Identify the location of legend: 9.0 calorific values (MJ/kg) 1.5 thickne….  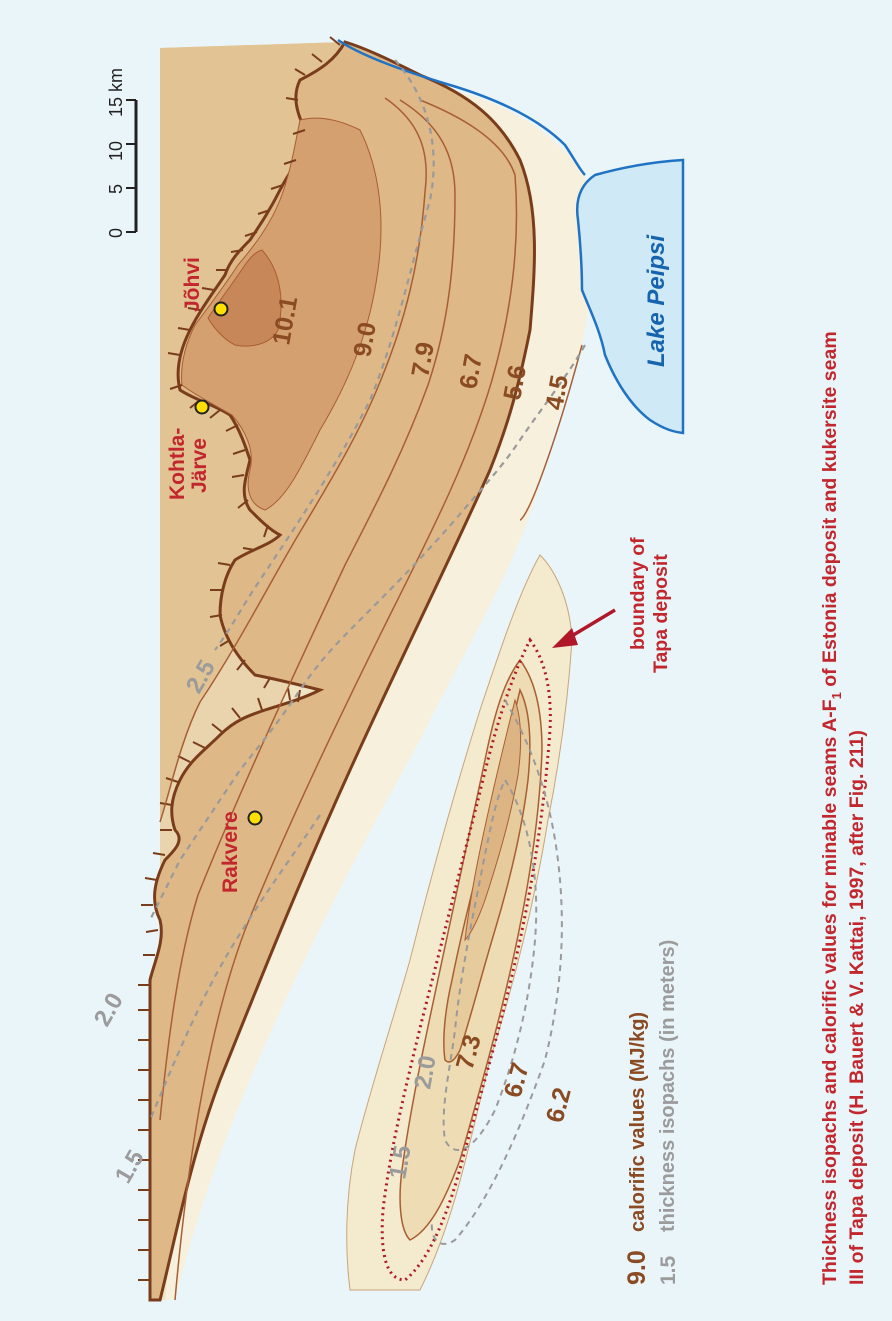
(651, 1112).